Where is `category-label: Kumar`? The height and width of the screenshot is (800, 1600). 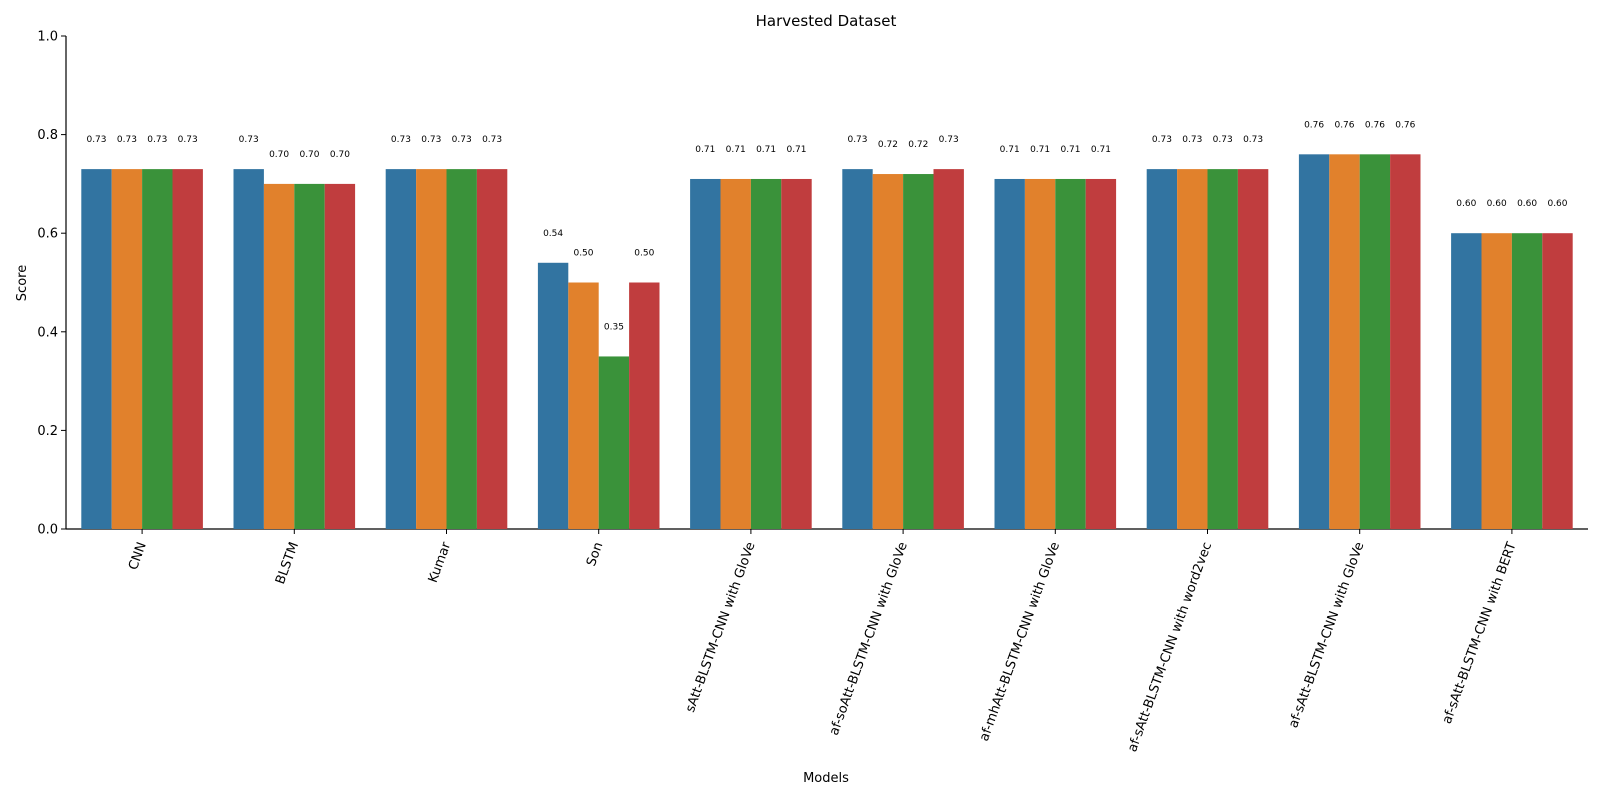
category-label: Kumar is located at coordinates (440, 562).